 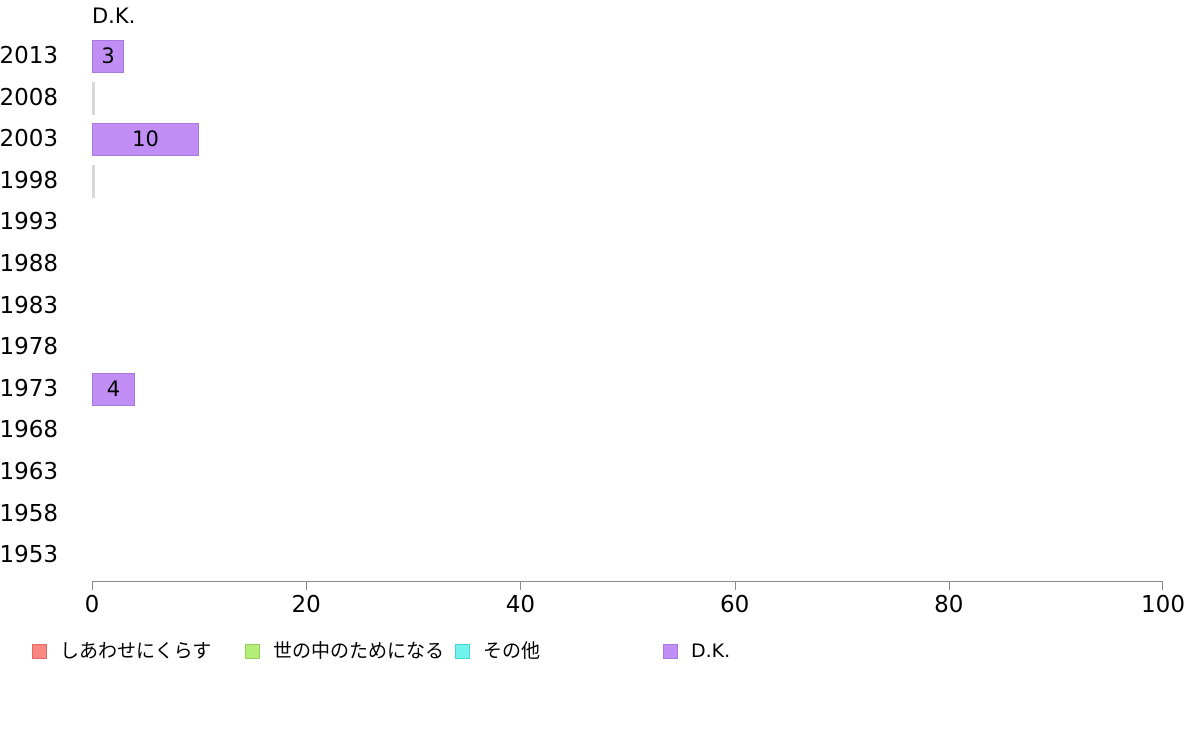 What do you see at coordinates (29, 180) in the screenshot?
I see `y-axis-tick-label: 1998` at bounding box center [29, 180].